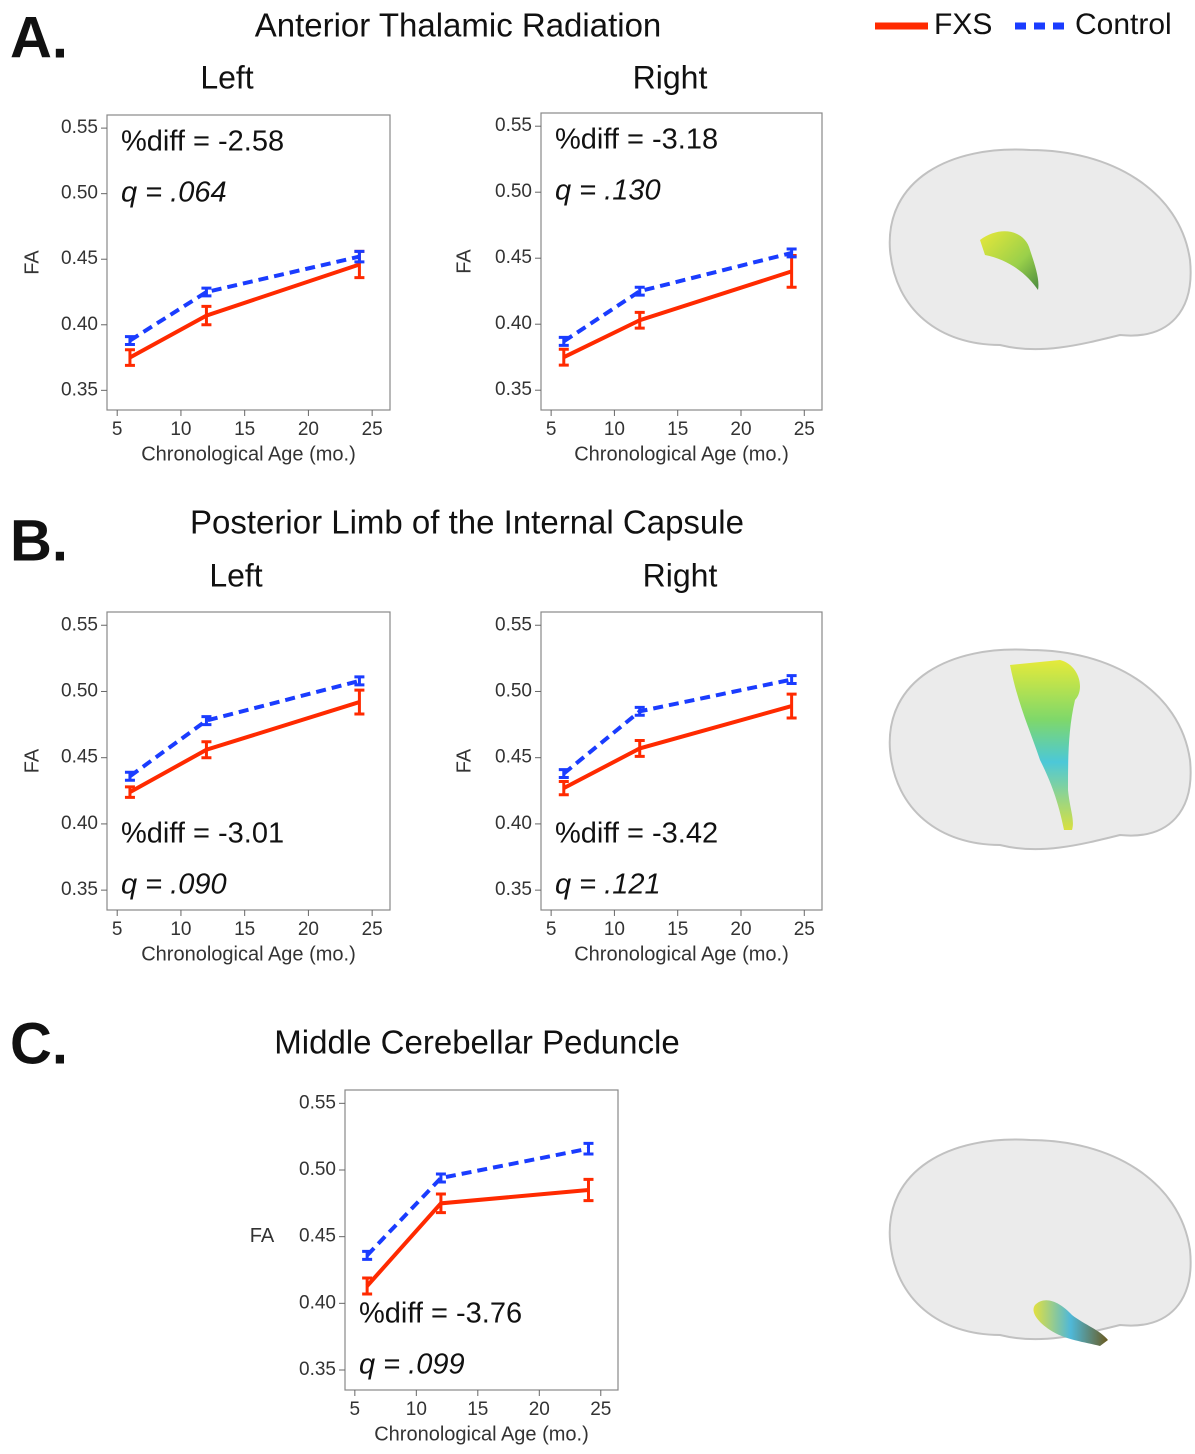 This screenshot has height=1454, width=1195. What do you see at coordinates (608, 885) in the screenshot?
I see `annotation: q = .121` at bounding box center [608, 885].